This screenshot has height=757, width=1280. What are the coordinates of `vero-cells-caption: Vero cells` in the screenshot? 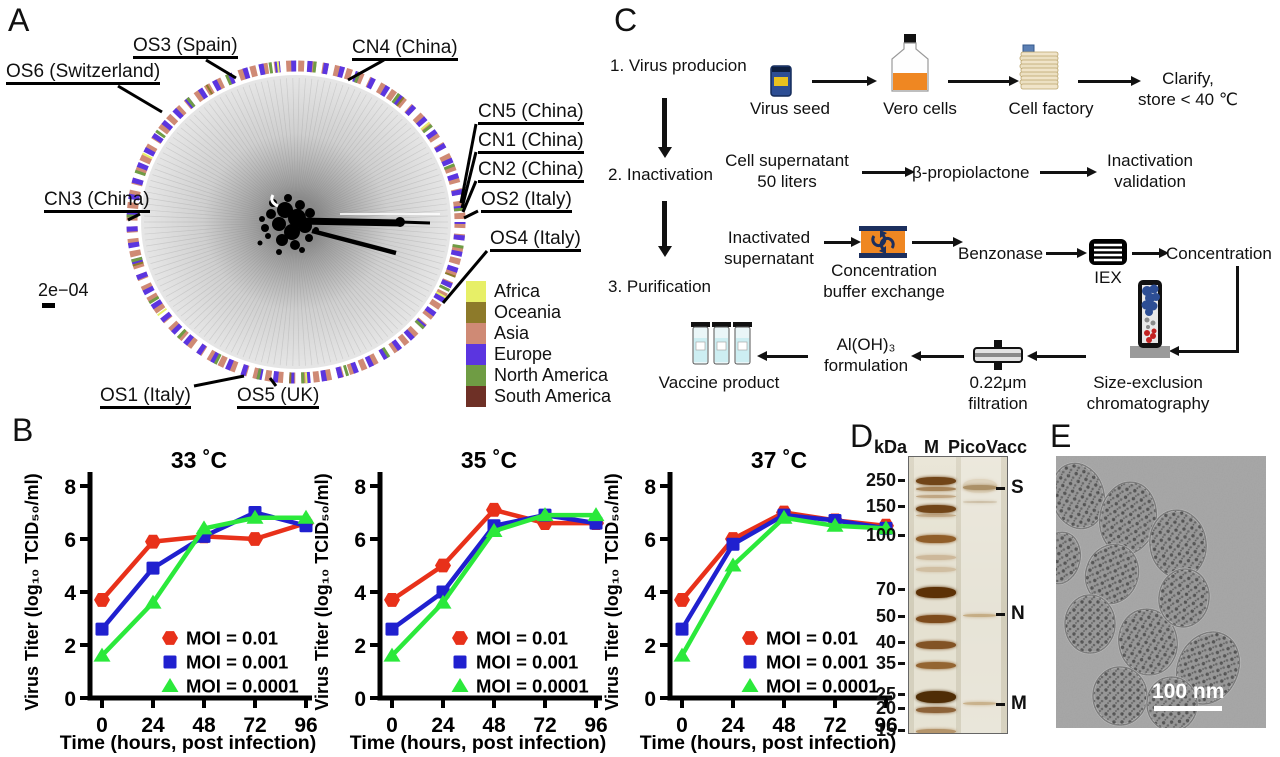 It's located at (920, 108).